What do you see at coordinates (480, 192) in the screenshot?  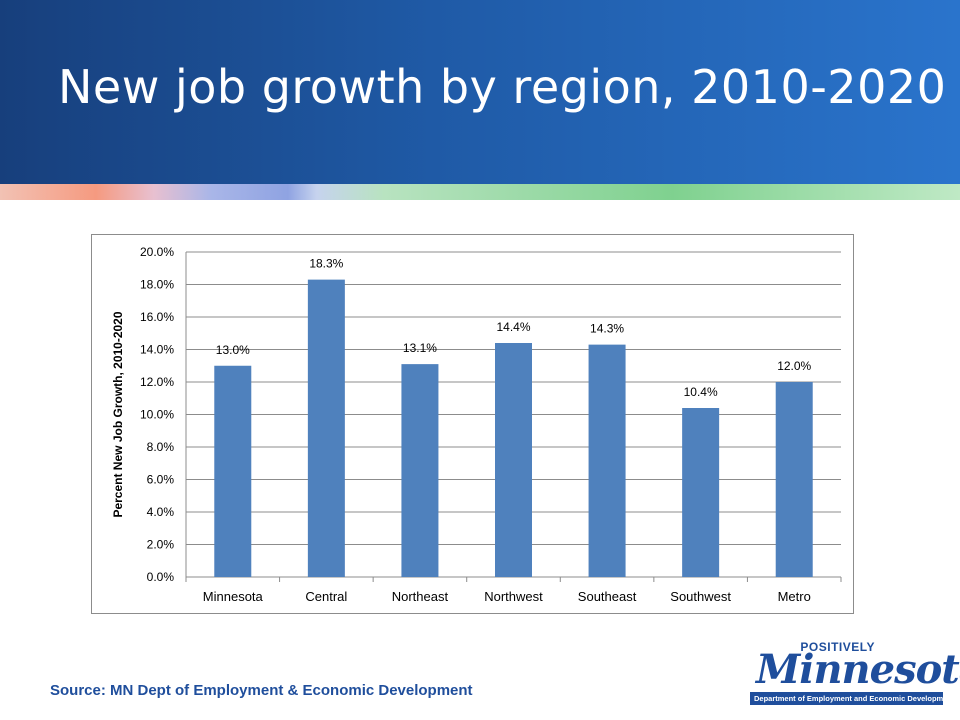 I see `decorative-stripe` at bounding box center [480, 192].